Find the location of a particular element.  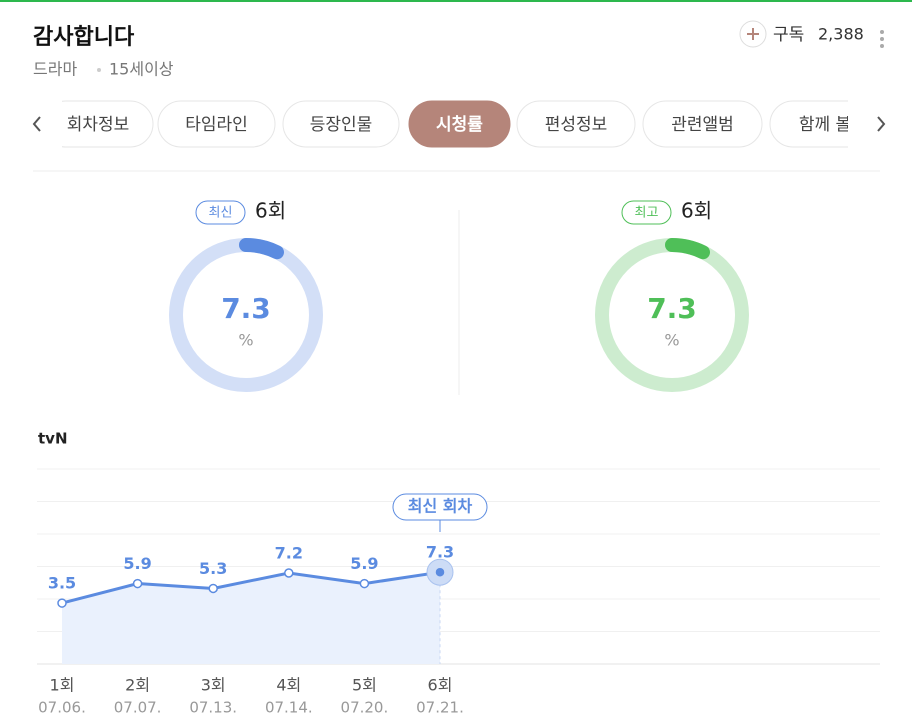

data-label: 7.2 is located at coordinates (289, 553).